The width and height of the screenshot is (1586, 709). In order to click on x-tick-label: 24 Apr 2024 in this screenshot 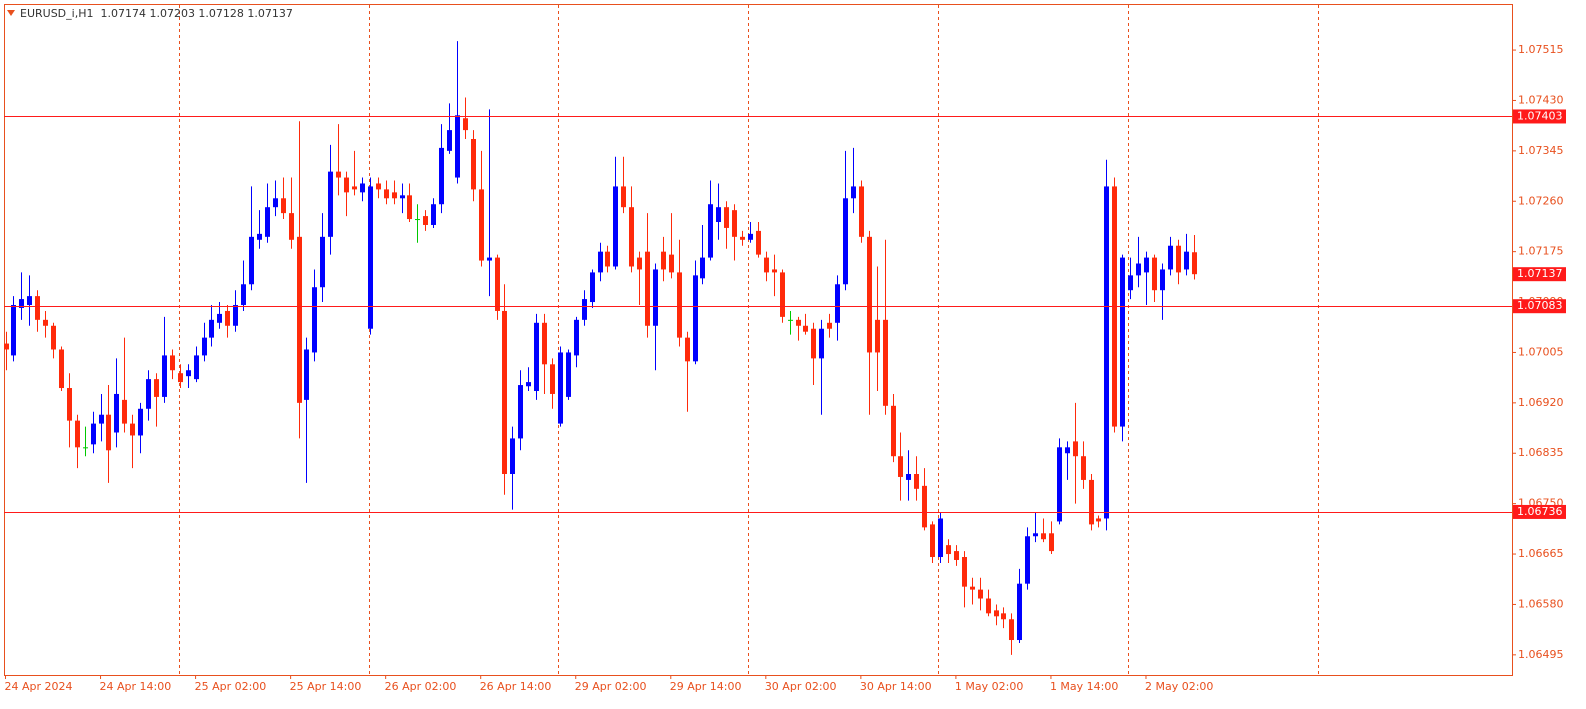, I will do `click(39, 686)`.